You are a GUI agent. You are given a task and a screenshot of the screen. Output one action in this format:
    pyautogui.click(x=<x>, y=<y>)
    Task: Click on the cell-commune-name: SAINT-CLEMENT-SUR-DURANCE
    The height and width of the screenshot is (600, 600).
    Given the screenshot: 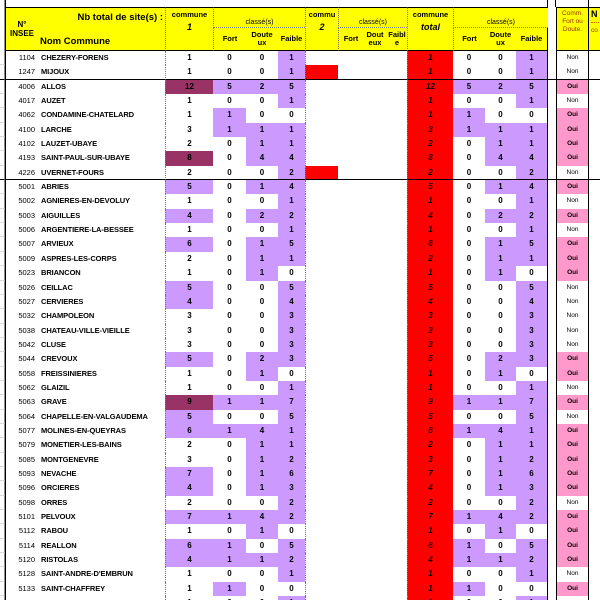 What is the action you would take?
    pyautogui.click(x=101, y=598)
    